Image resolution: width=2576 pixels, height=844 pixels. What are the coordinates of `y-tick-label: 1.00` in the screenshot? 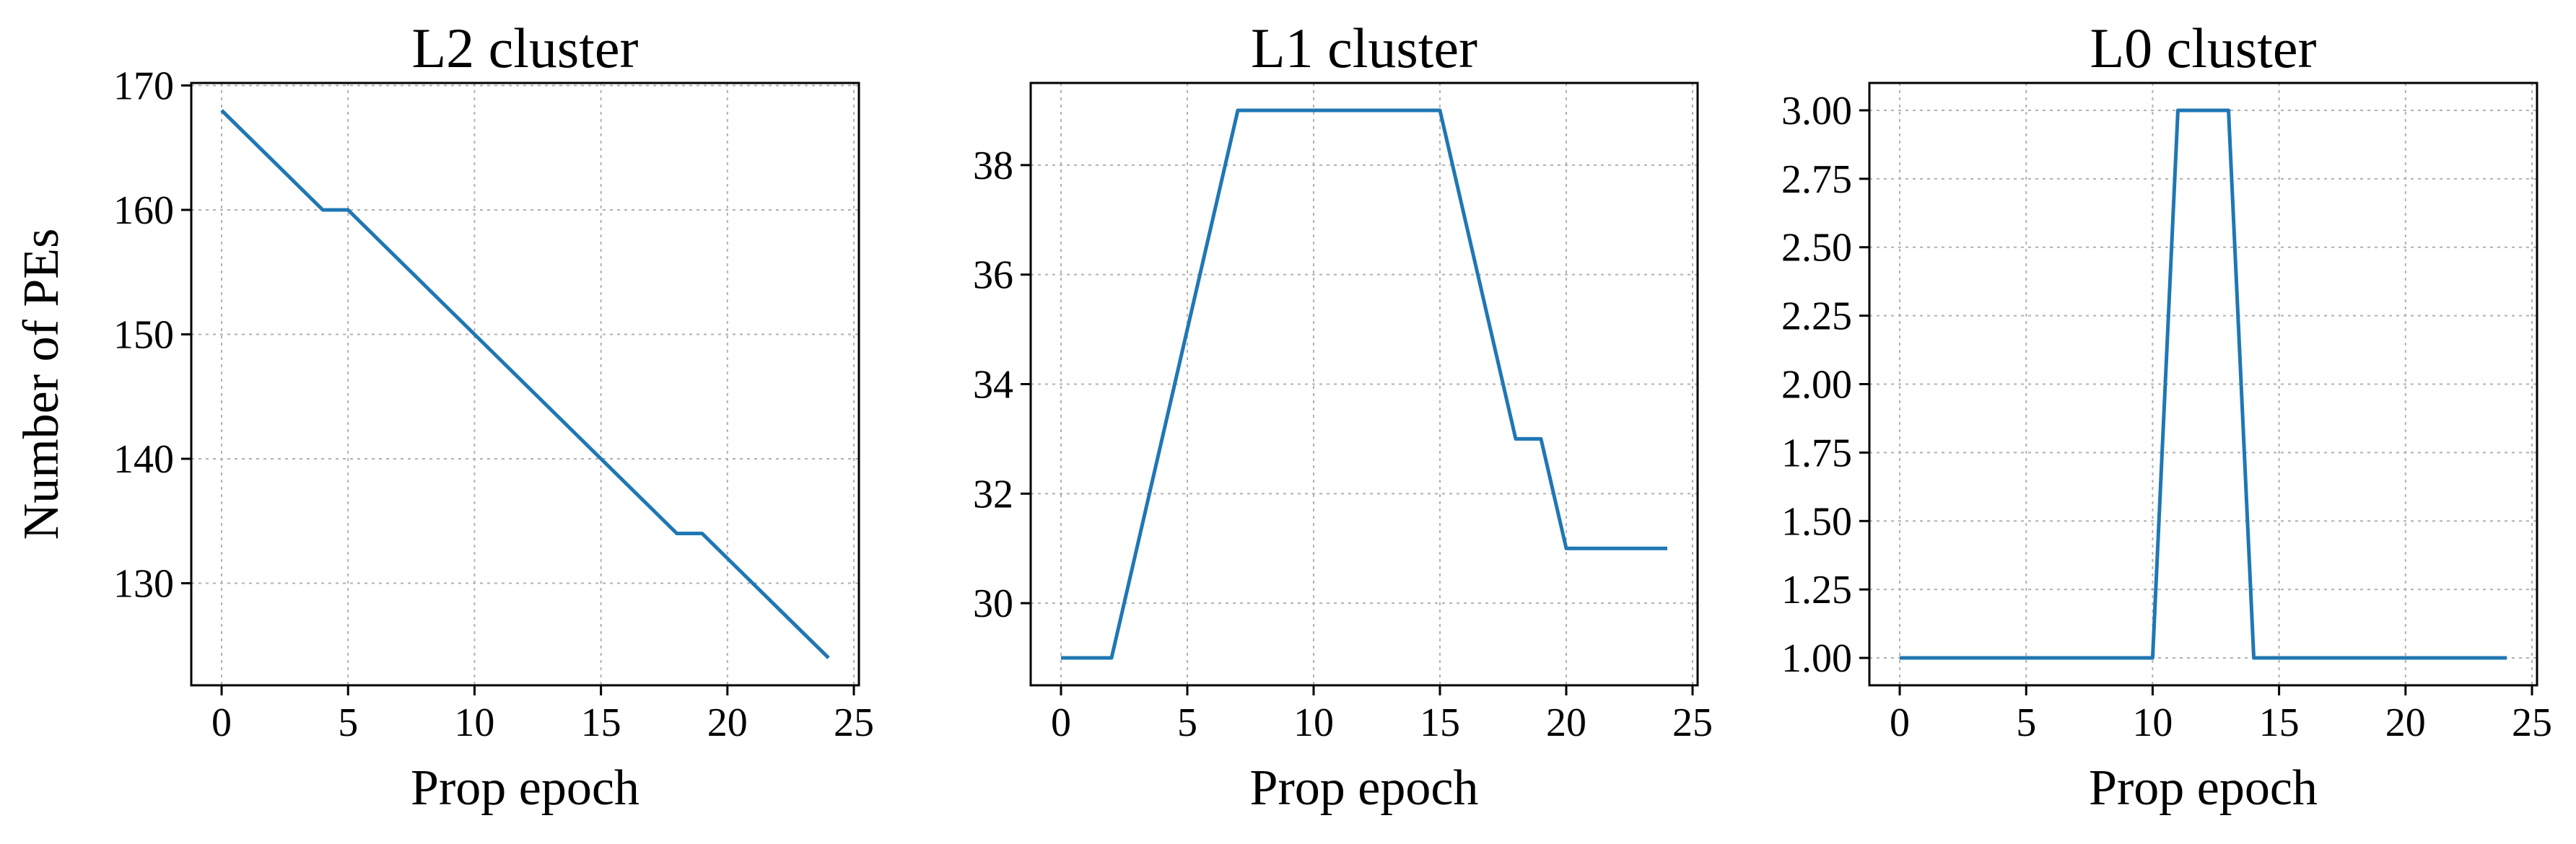 It's located at (1816, 658).